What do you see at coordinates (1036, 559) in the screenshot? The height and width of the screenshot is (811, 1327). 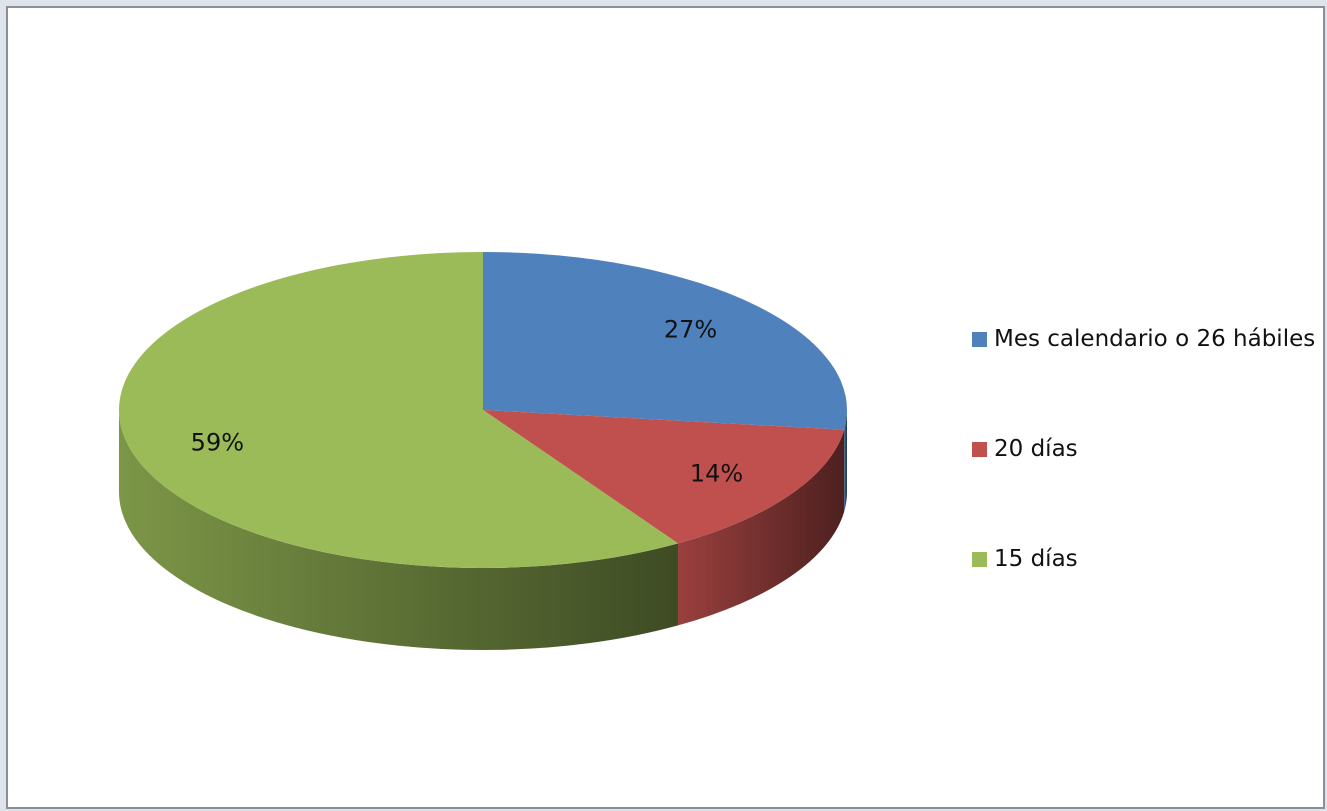 I see `legend-label: 15 días` at bounding box center [1036, 559].